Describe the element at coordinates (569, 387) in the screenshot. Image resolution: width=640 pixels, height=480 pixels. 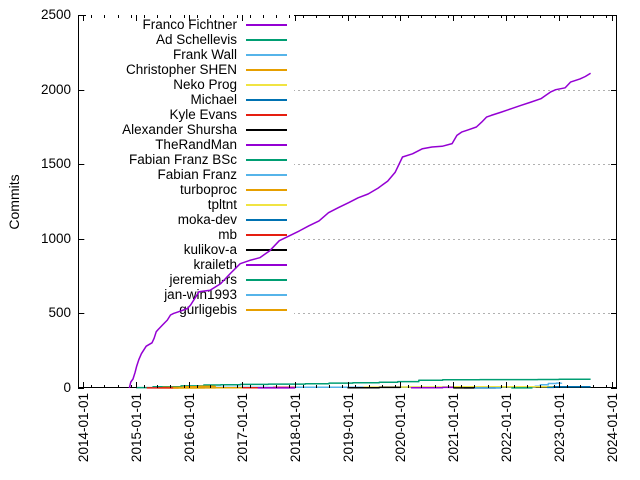
I see `series-line-michael` at that location.